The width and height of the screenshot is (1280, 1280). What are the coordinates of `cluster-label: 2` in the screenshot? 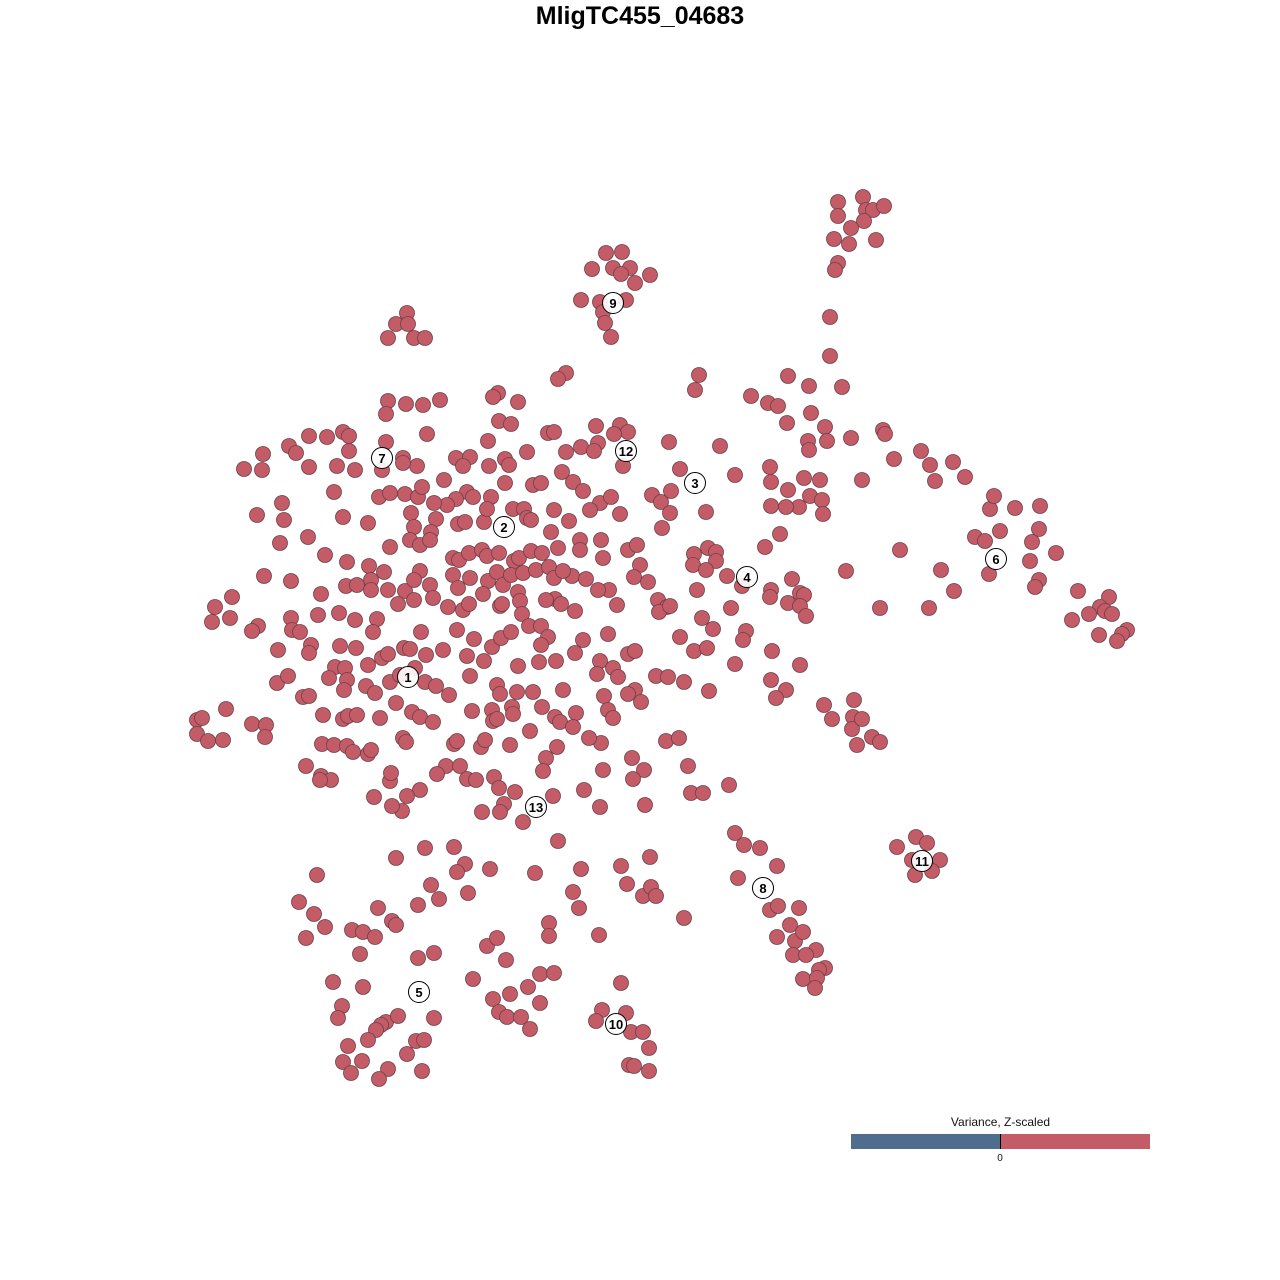 It's located at (504, 527).